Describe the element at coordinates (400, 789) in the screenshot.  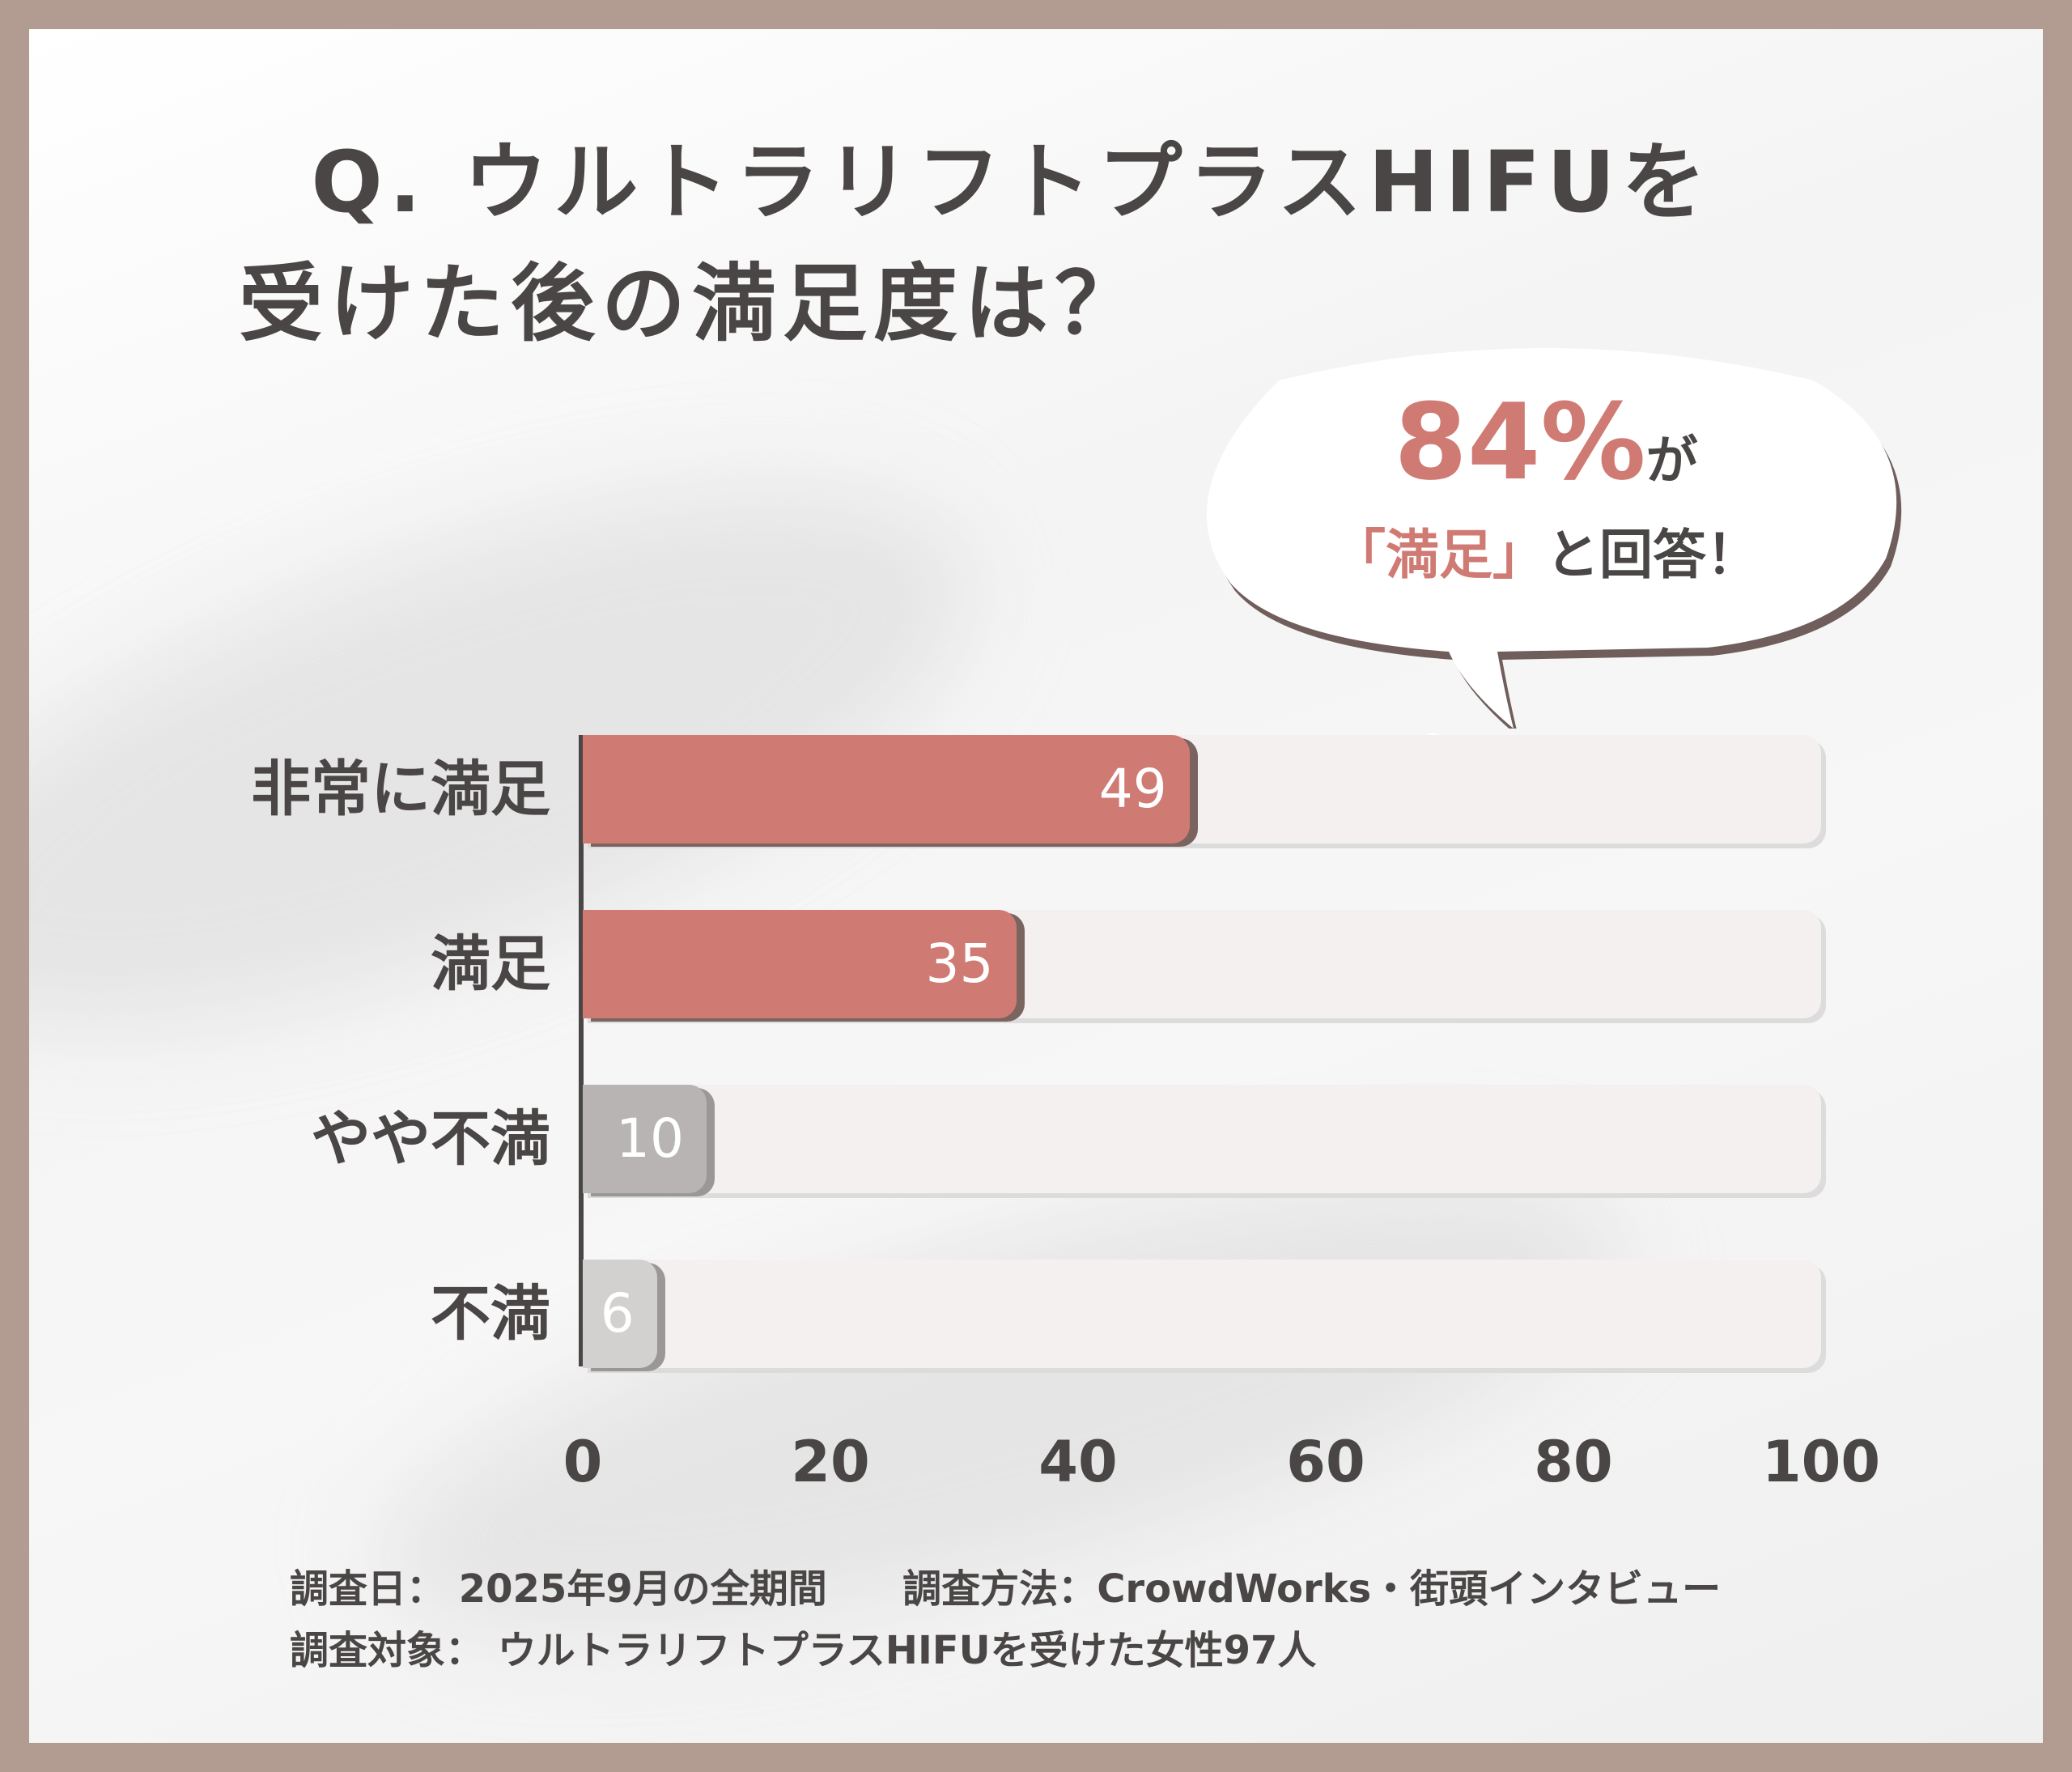
I see `category-label: 非常に満足` at that location.